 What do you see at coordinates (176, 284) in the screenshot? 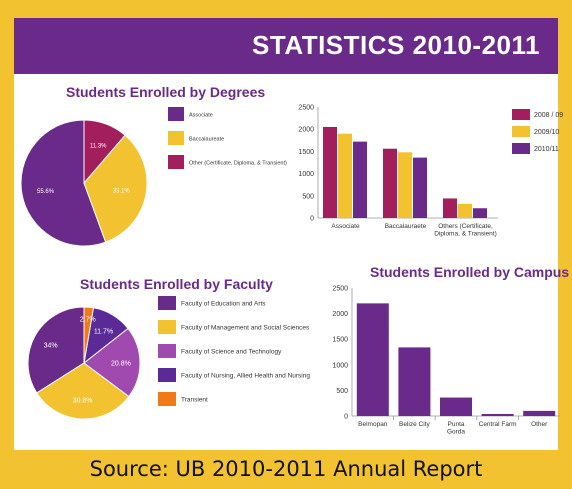
I see `faculty-pie-title: Students Enrolled by Faculty` at bounding box center [176, 284].